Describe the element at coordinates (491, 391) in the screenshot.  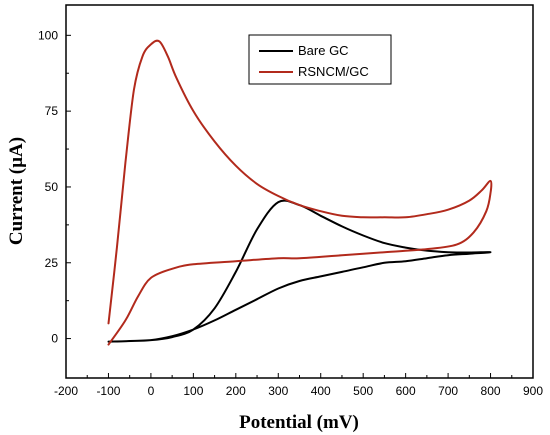
I see `x-tick-label: 800` at that location.